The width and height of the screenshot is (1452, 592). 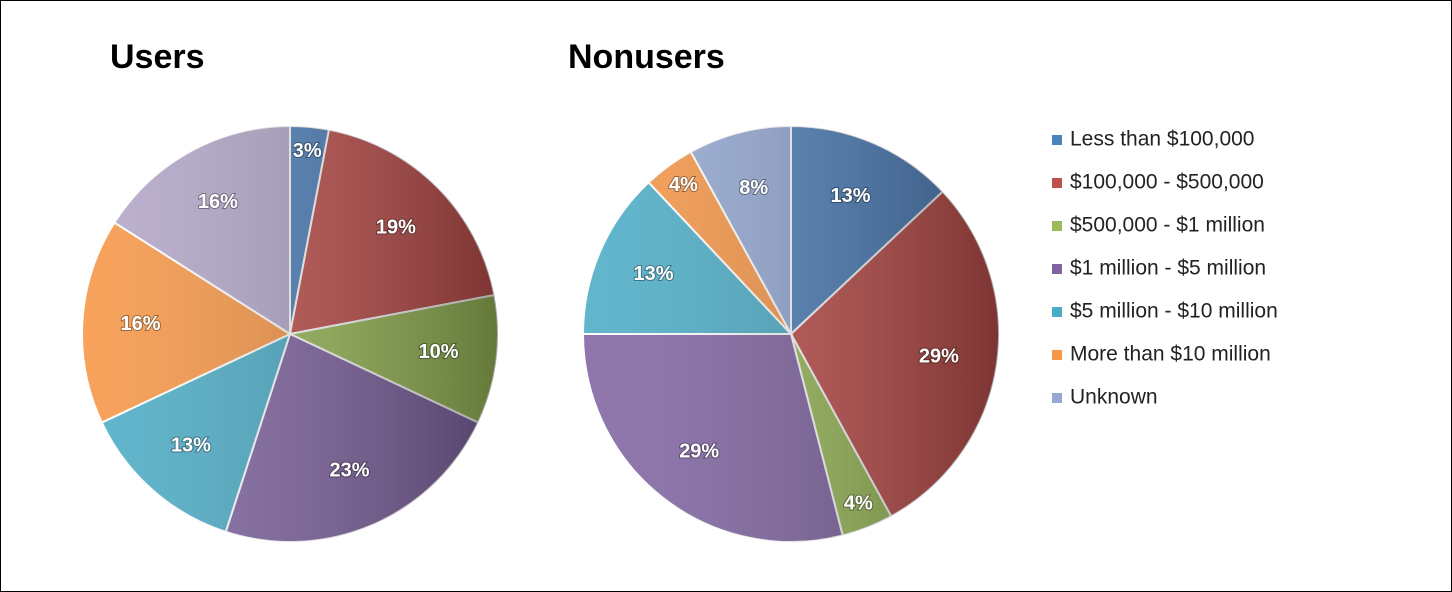 I want to click on legend-label: $1 million - $5 million, so click(x=1168, y=268).